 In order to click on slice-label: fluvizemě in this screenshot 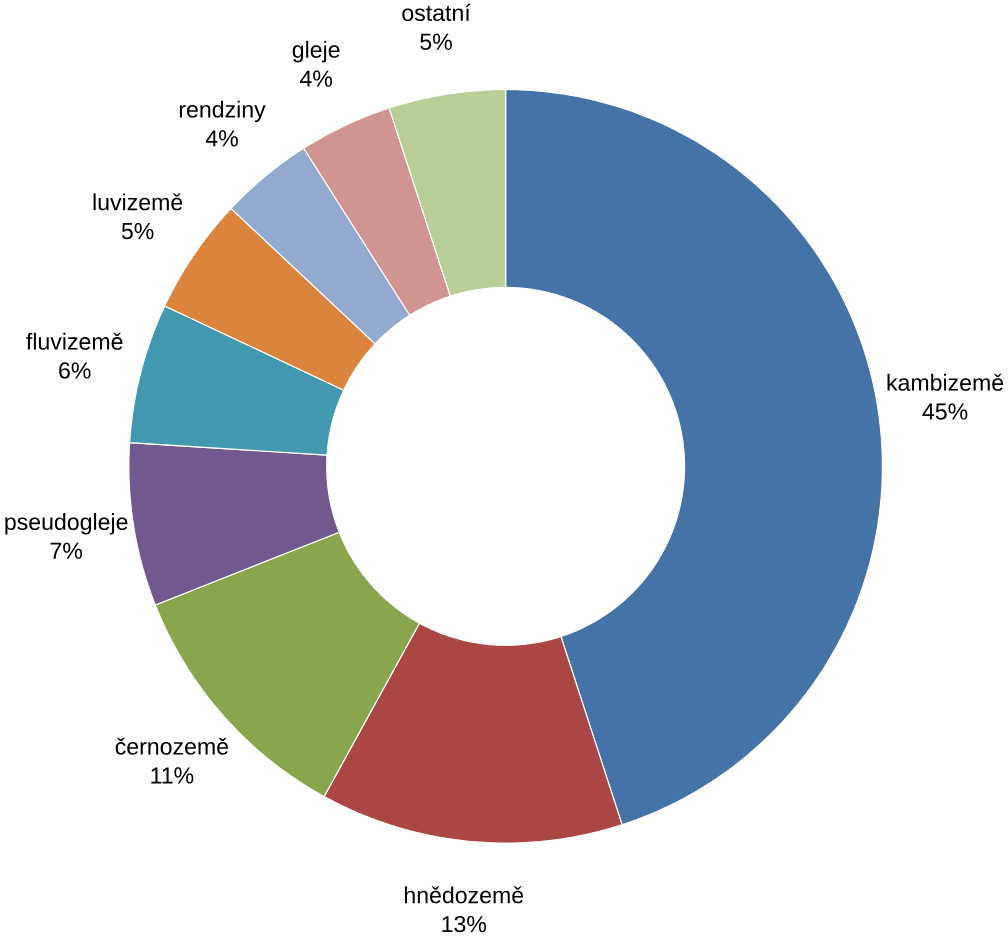, I will do `click(74, 341)`.